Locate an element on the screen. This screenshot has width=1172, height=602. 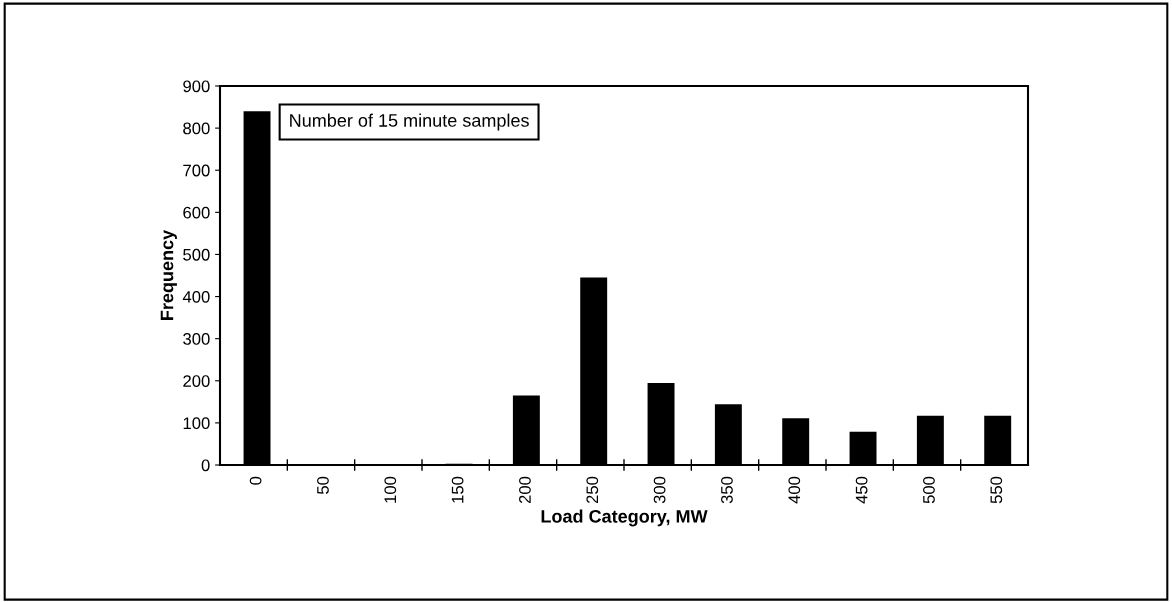
x-tick-label: 500 is located at coordinates (929, 490).